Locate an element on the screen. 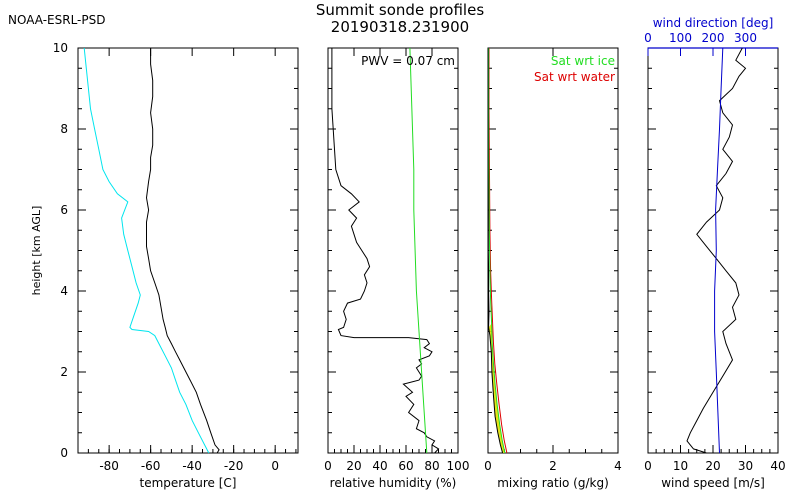 This screenshot has width=800, height=500. y-tick-label: 2 is located at coordinates (64, 372).